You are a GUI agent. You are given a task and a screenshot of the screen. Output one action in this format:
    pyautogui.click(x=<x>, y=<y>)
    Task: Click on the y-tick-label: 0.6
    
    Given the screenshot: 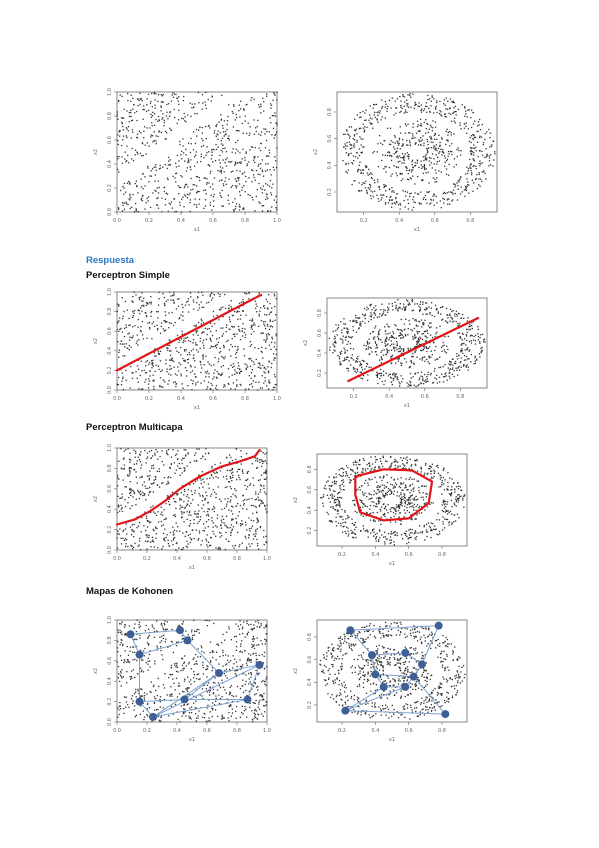 What is the action you would take?
    pyautogui.click(x=320, y=333)
    